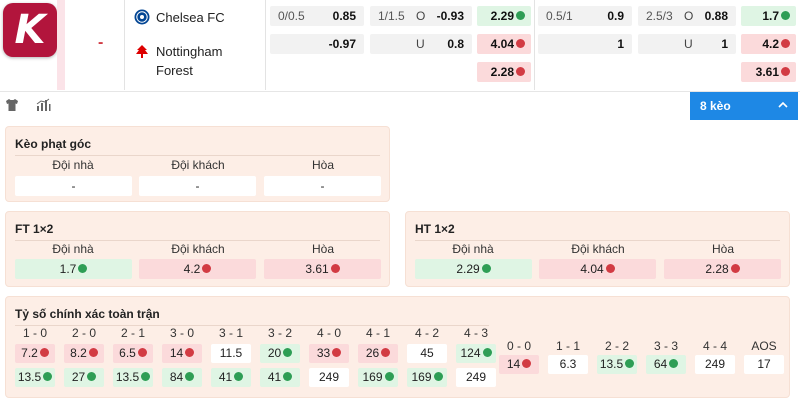 This screenshot has width=800, height=400. I want to click on away-team: Nottingham Forest, so click(178, 61).